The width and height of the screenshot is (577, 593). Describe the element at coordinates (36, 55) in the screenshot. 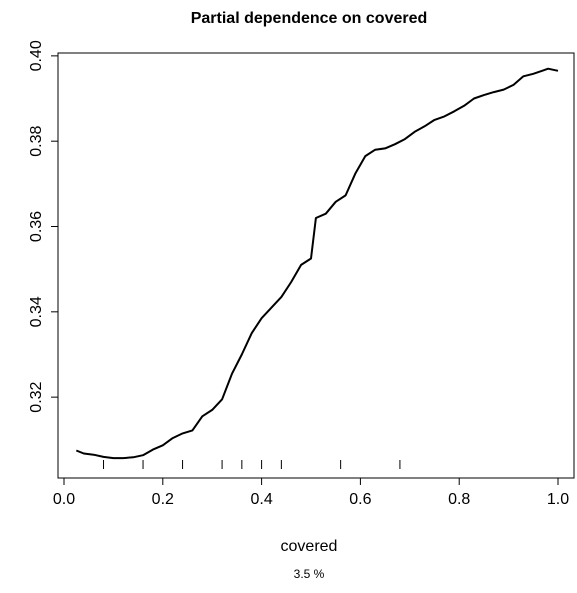

I see `y-tick-label: 0.40` at that location.